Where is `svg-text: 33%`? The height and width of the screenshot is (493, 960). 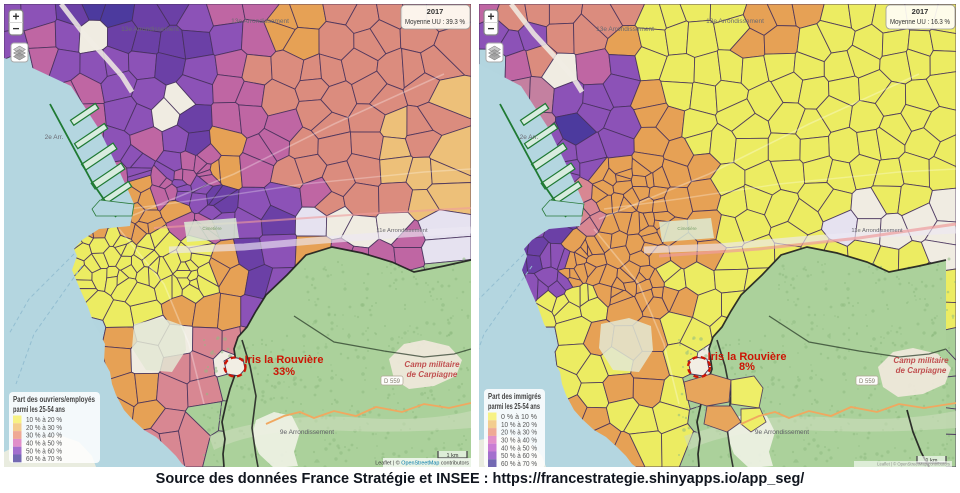
svg-text: 33% is located at coordinates (284, 372).